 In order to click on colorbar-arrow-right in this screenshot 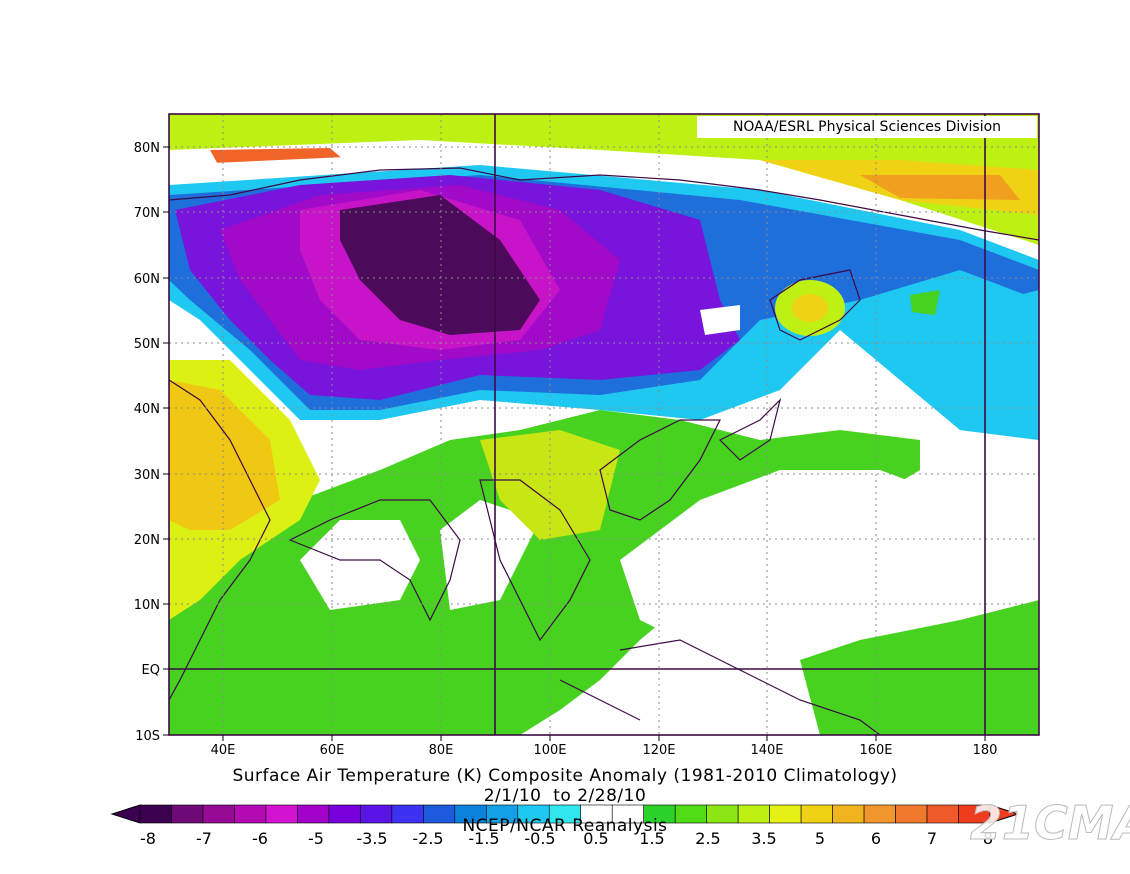, I will do `click(1004, 814)`.